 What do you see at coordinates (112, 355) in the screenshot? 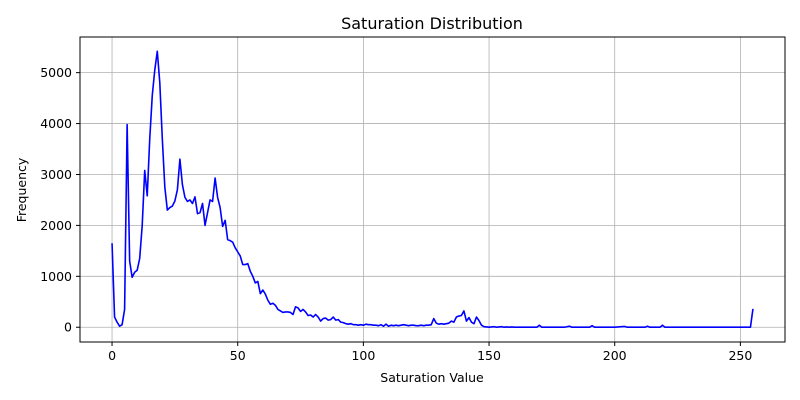
I see `x-tick-label: 0` at bounding box center [112, 355].